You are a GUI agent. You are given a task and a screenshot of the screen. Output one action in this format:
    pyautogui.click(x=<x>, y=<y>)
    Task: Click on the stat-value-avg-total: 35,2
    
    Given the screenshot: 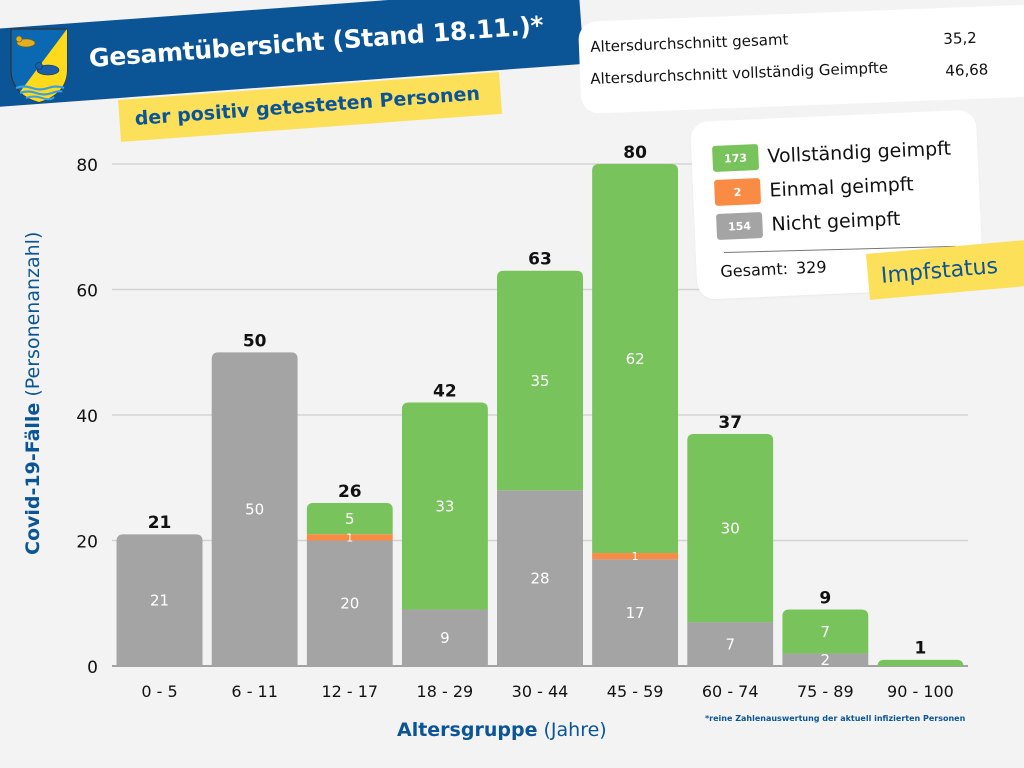 What is the action you would take?
    pyautogui.click(x=960, y=38)
    